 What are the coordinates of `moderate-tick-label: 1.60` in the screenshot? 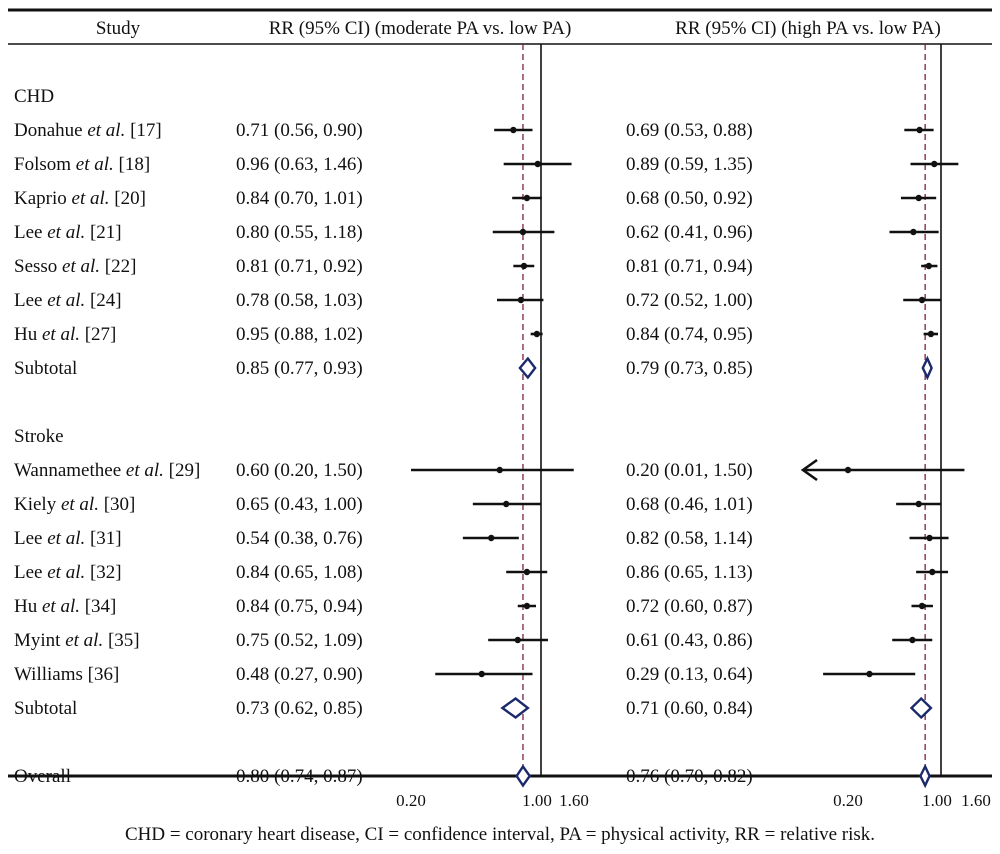 It's located at (574, 800).